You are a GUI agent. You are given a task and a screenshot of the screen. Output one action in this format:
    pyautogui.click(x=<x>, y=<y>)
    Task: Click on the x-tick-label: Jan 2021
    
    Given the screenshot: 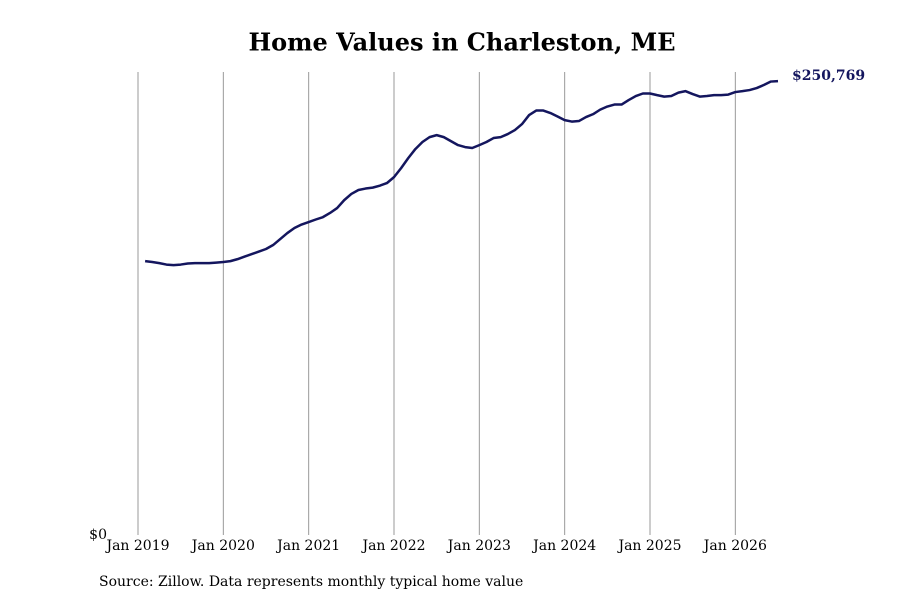 What is the action you would take?
    pyautogui.click(x=307, y=546)
    